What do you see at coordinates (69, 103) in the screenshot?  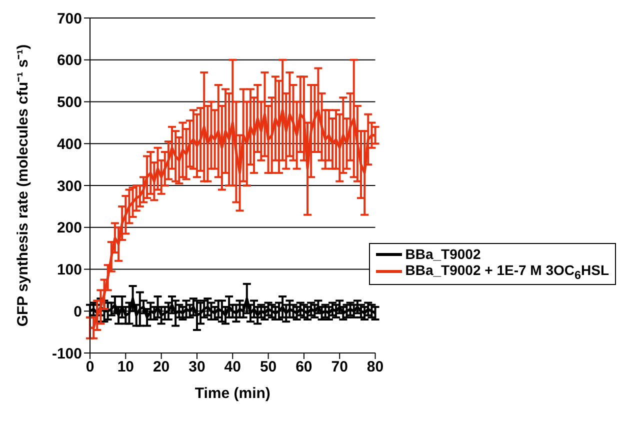 I see `y-tick-label: 500` at bounding box center [69, 103].